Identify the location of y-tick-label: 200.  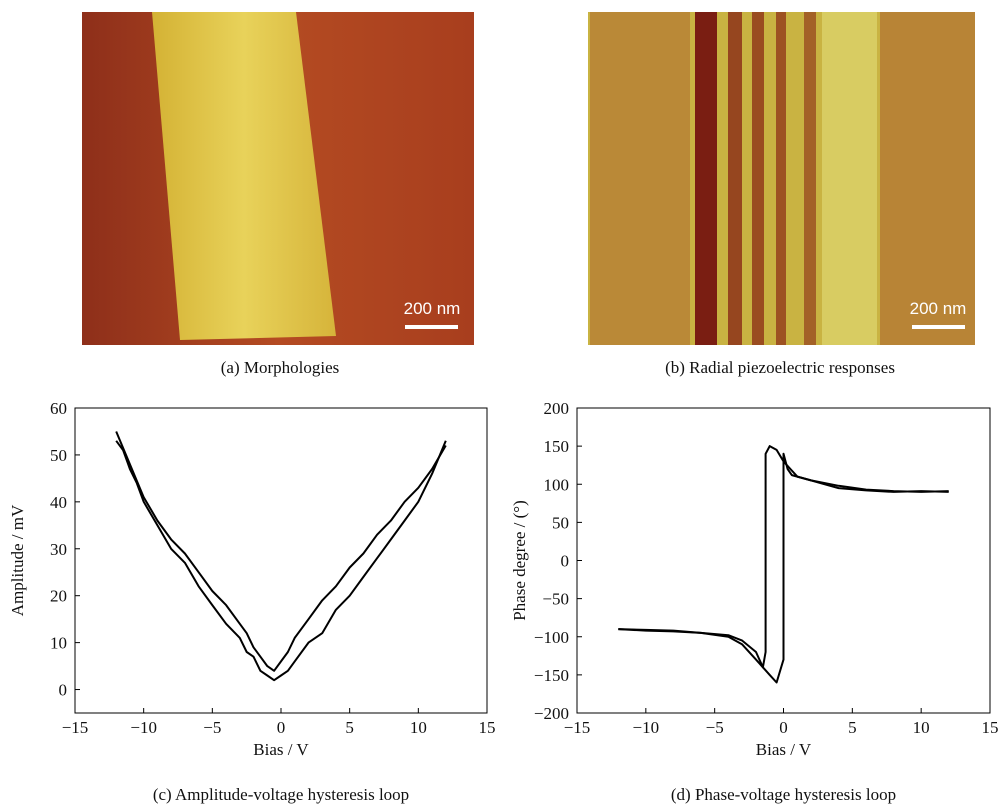
(557, 408).